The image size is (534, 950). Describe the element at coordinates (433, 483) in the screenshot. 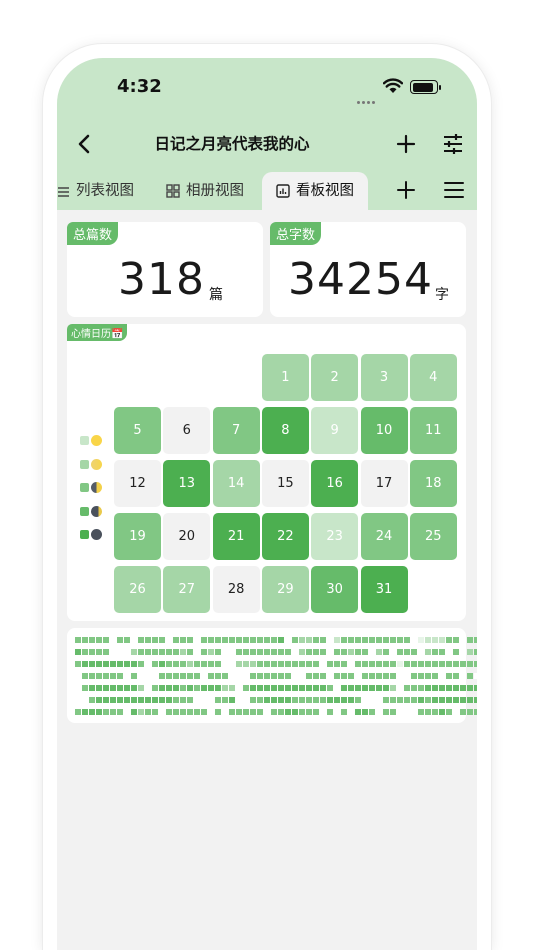

I see `calendar-day: 18` at that location.